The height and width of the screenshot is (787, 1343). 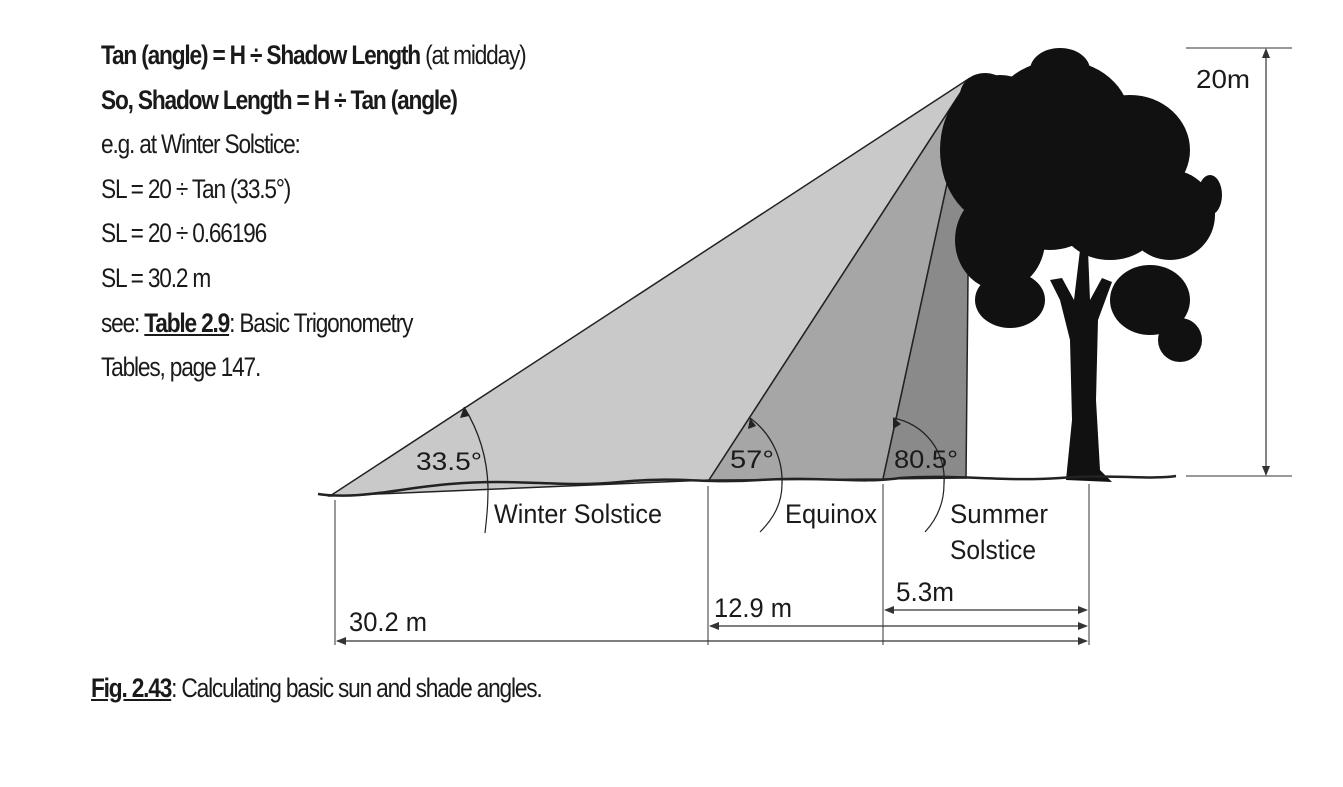 I want to click on equinox-angle-arc, so click(x=766, y=451).